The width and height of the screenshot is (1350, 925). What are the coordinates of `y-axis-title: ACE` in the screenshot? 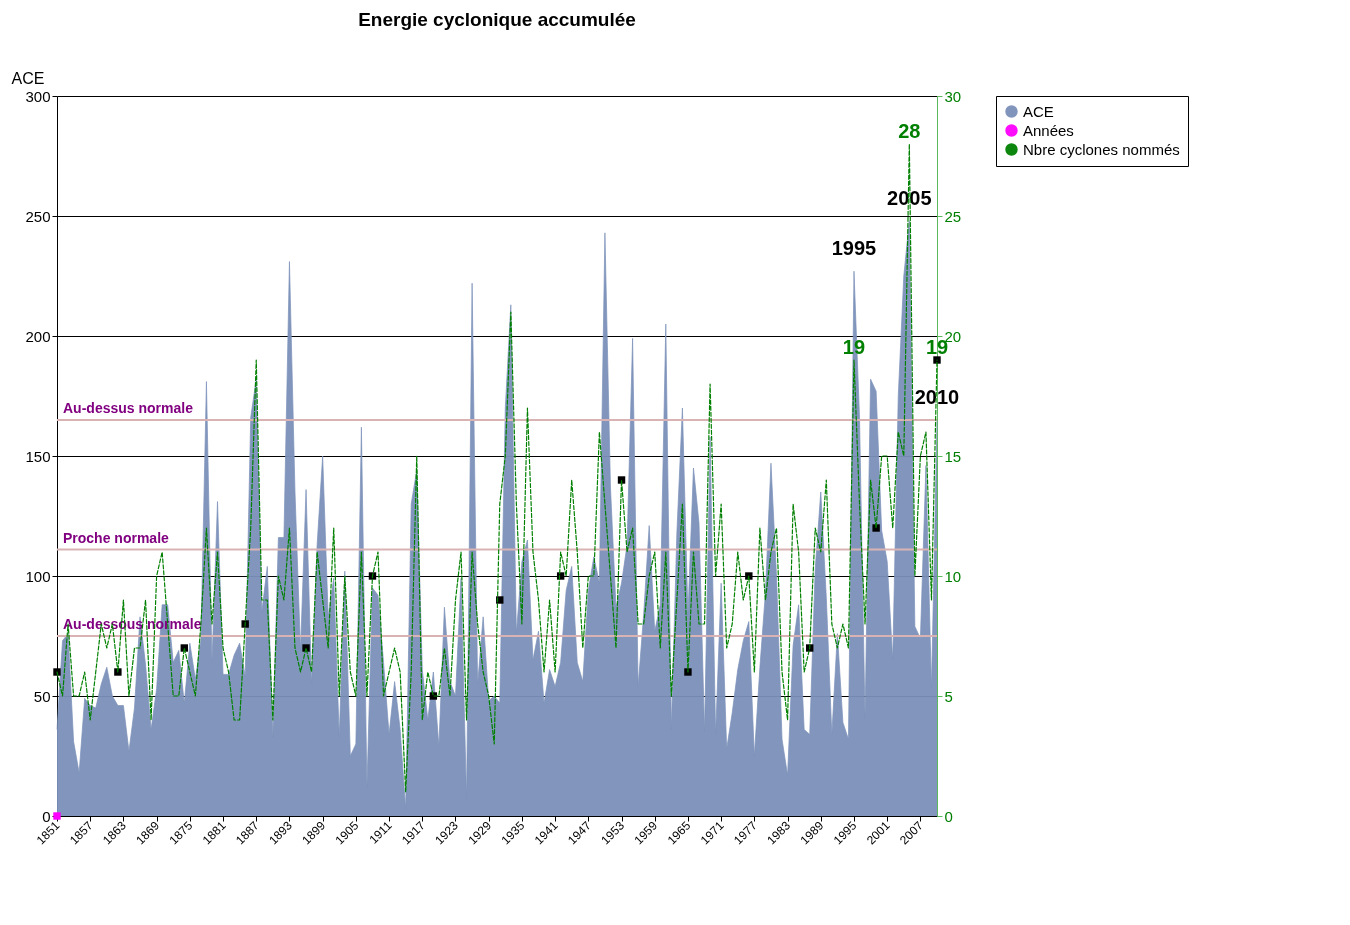 It's located at (28, 78).